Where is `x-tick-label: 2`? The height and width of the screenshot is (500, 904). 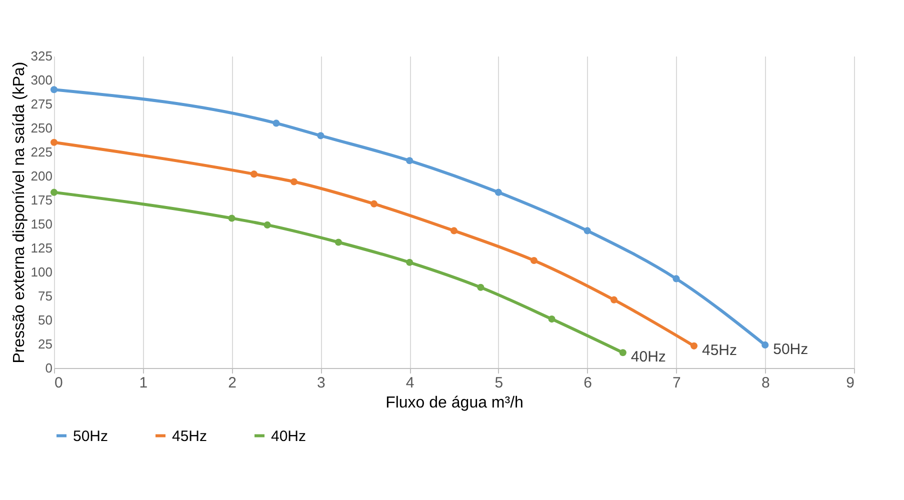
x-tick-label: 2 is located at coordinates (232, 383).